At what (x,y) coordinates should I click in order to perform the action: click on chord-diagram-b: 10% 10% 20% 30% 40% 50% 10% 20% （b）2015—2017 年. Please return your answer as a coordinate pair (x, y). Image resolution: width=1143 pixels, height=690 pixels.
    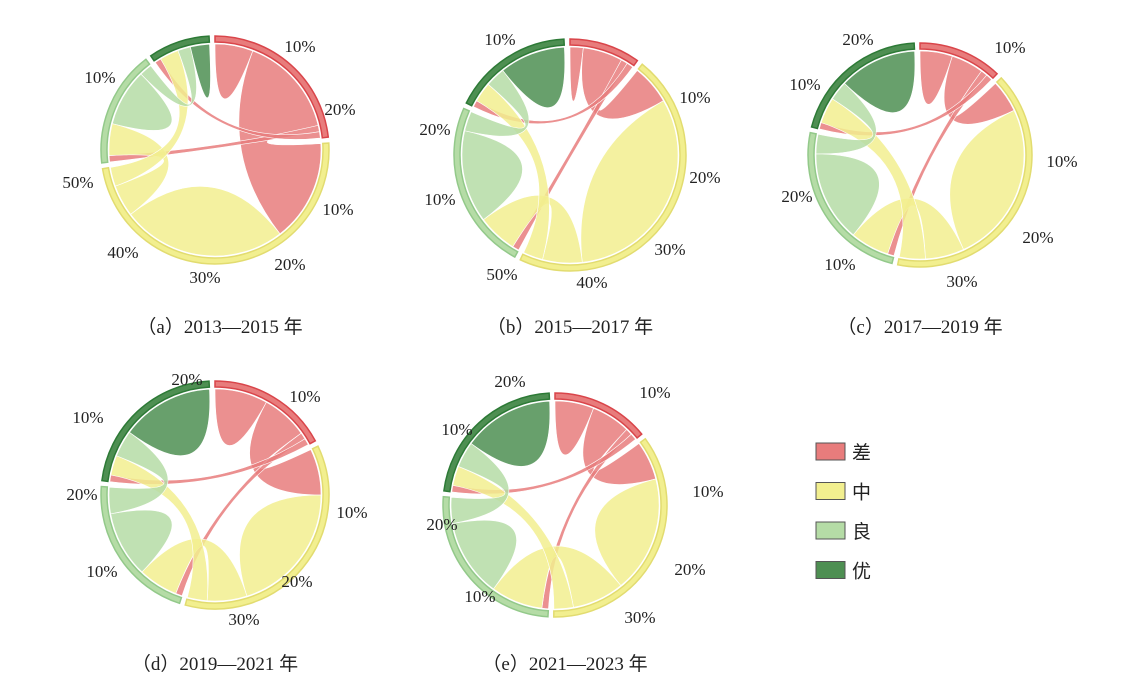
    Looking at the image, I should click on (569, 184).